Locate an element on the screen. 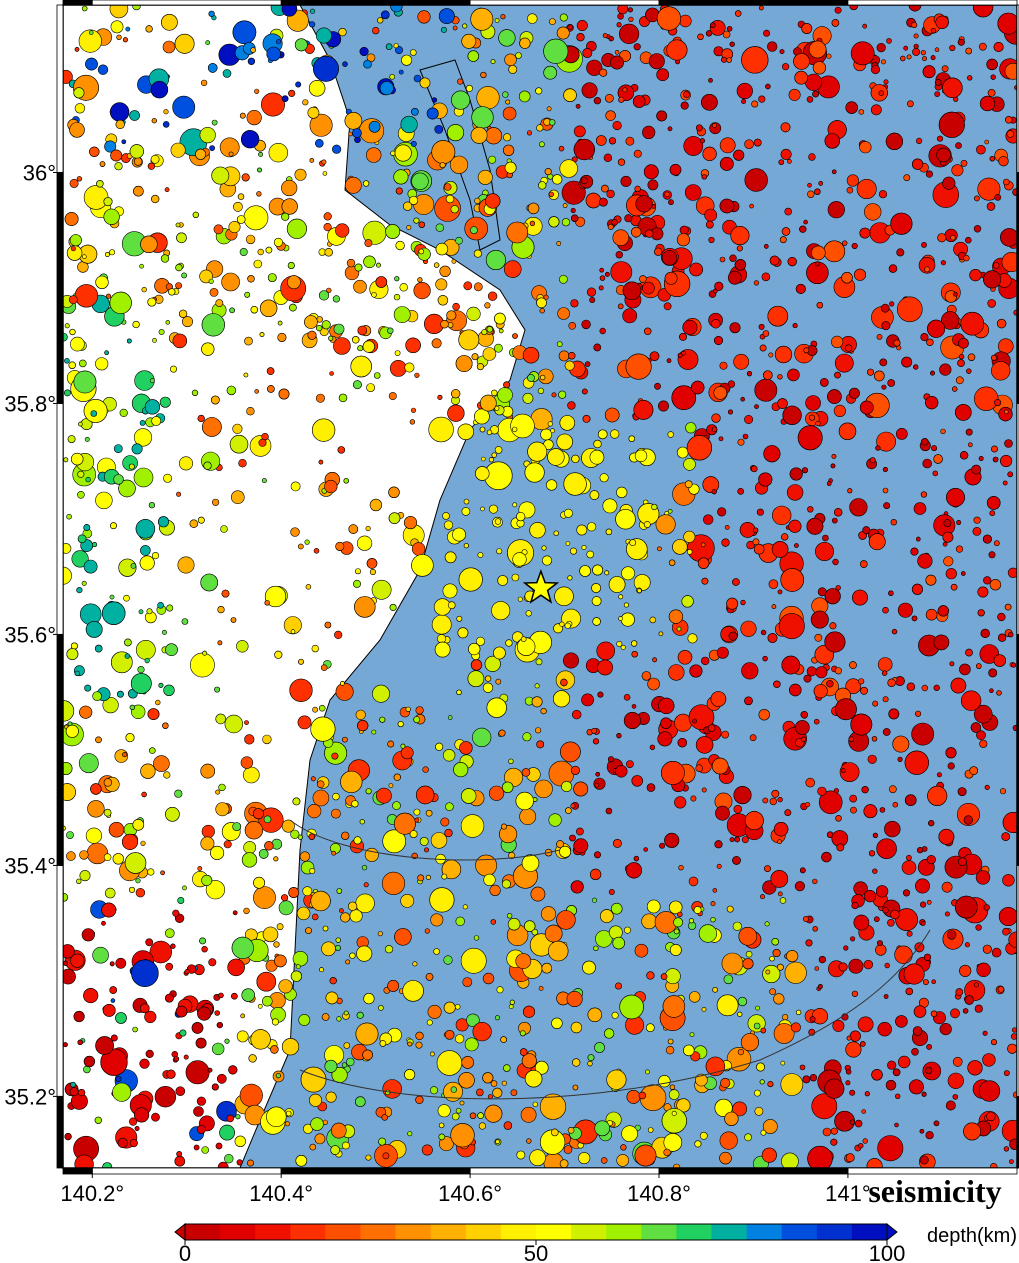 Image resolution: width=1019 pixels, height=1263 pixels. x-tick-label: 140.6° is located at coordinates (470, 1193).